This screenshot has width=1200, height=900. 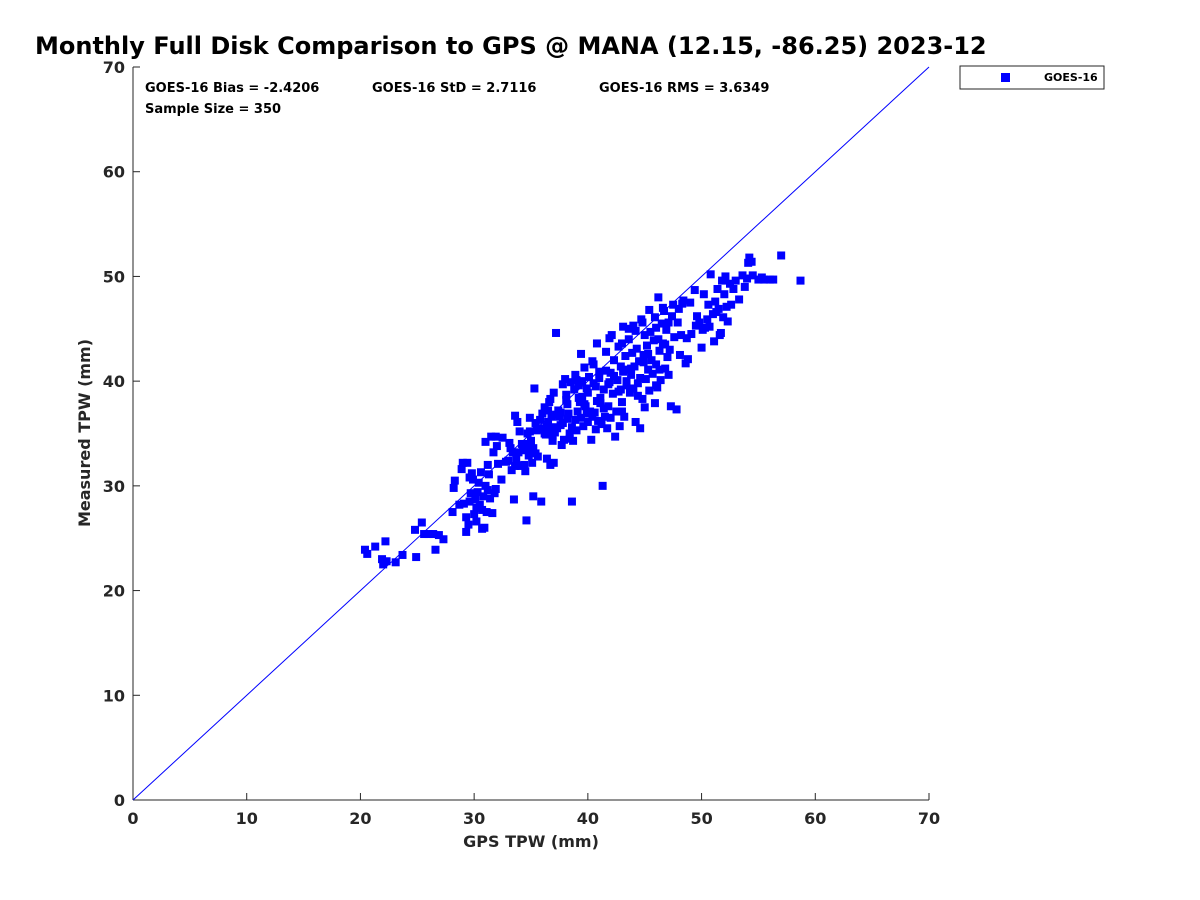 What do you see at coordinates (815, 818) in the screenshot?
I see `x-tick-label: 60` at bounding box center [815, 818].